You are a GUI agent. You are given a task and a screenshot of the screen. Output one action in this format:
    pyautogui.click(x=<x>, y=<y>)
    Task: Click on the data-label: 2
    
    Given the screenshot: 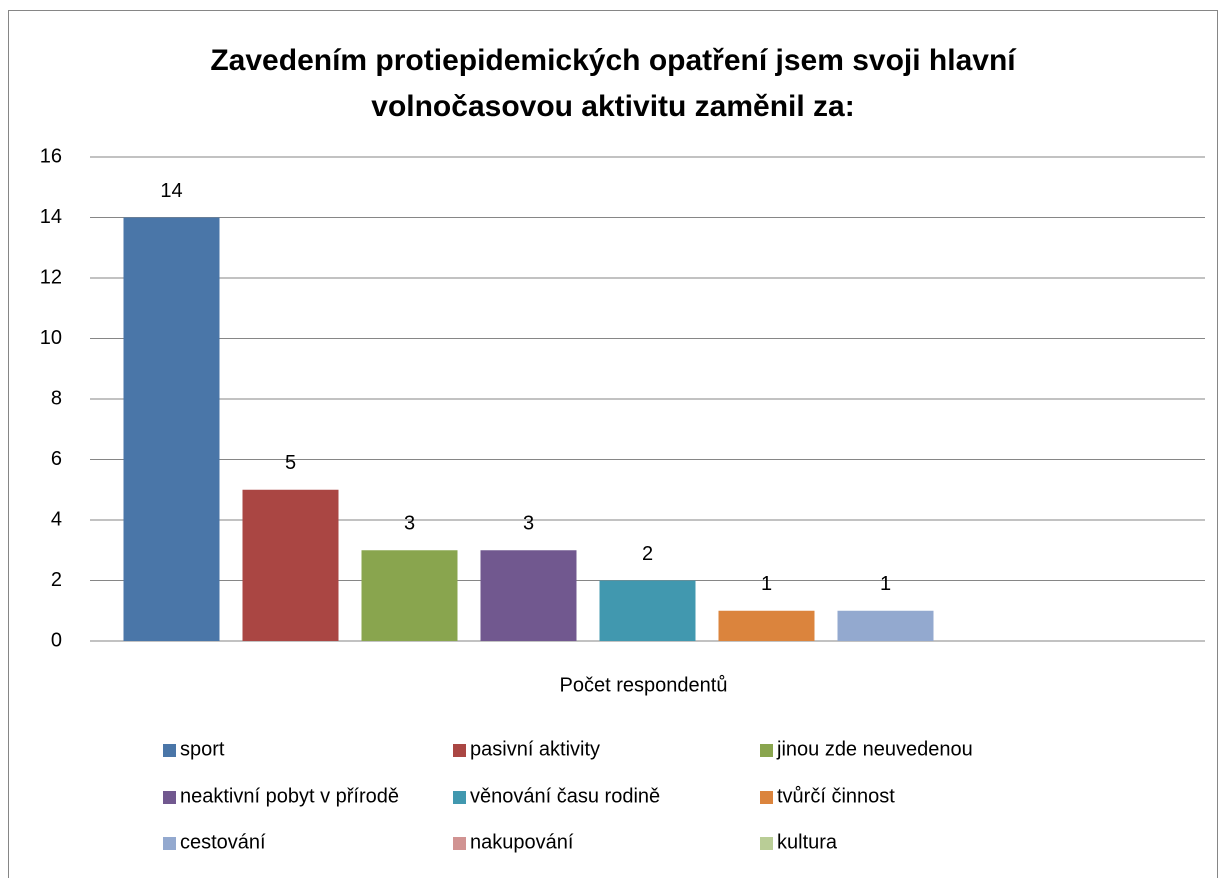 What is the action you would take?
    pyautogui.click(x=647, y=554)
    